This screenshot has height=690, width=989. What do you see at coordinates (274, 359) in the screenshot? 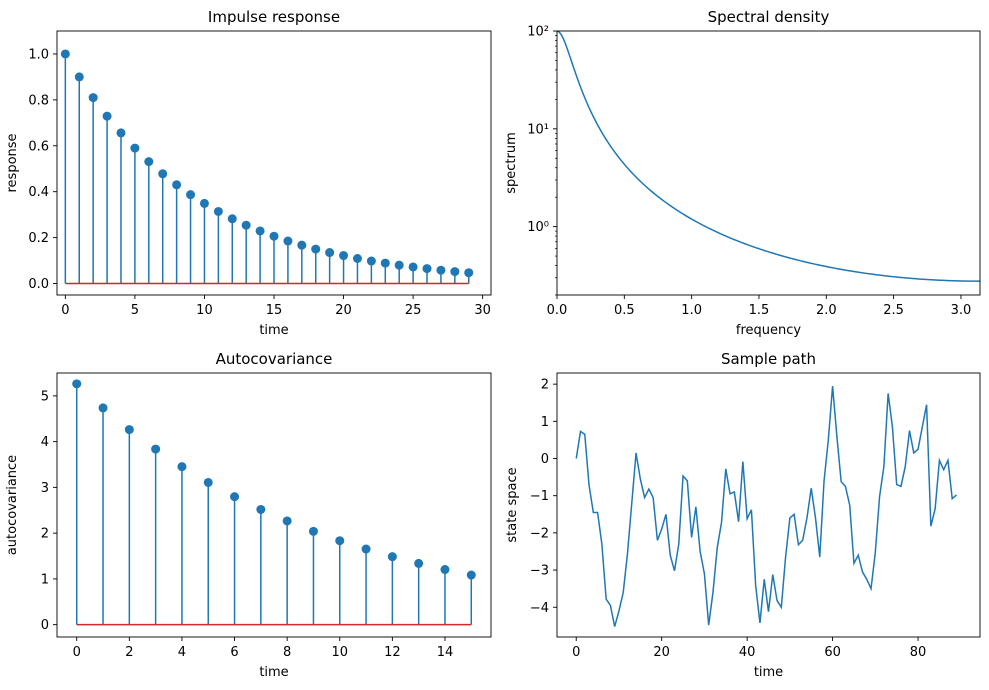
I see `chart-title: Autocovariance` at bounding box center [274, 359].